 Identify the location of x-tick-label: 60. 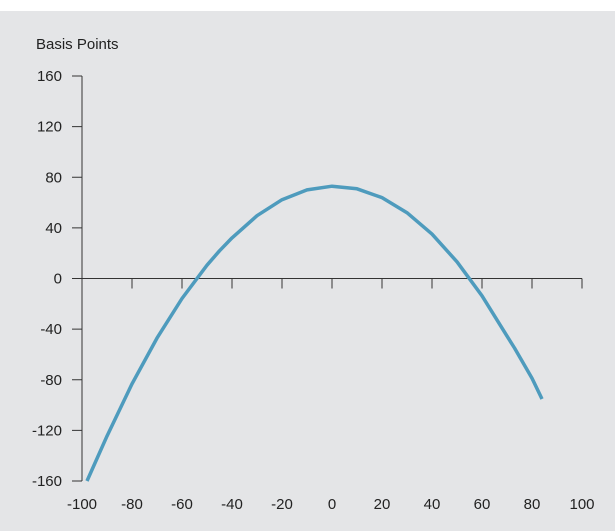
(482, 504).